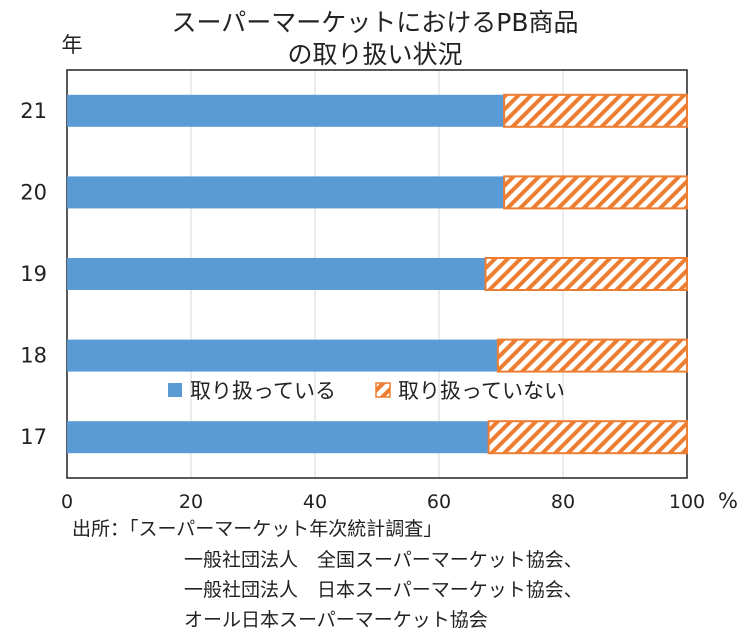  I want to click on x-tick-label: 60, so click(439, 502).